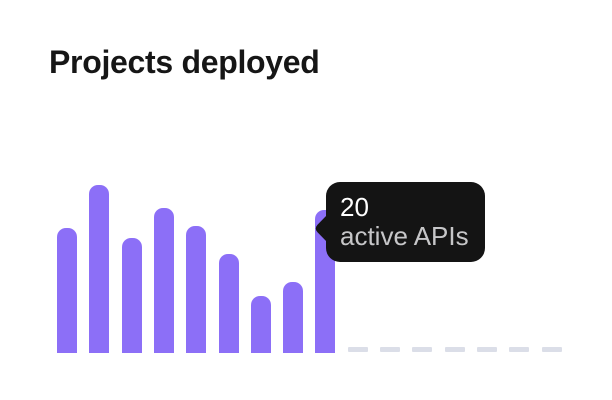  What do you see at coordinates (321, 228) in the screenshot?
I see `tooltip-arrow-icon` at bounding box center [321, 228].